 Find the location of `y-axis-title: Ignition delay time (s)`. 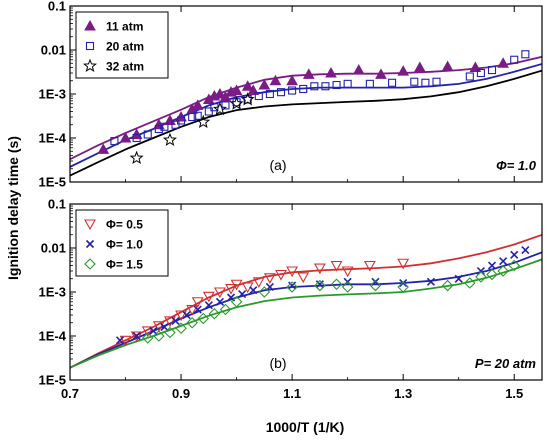

y-axis-title: Ignition delay time (s) is located at coordinates (13, 208).